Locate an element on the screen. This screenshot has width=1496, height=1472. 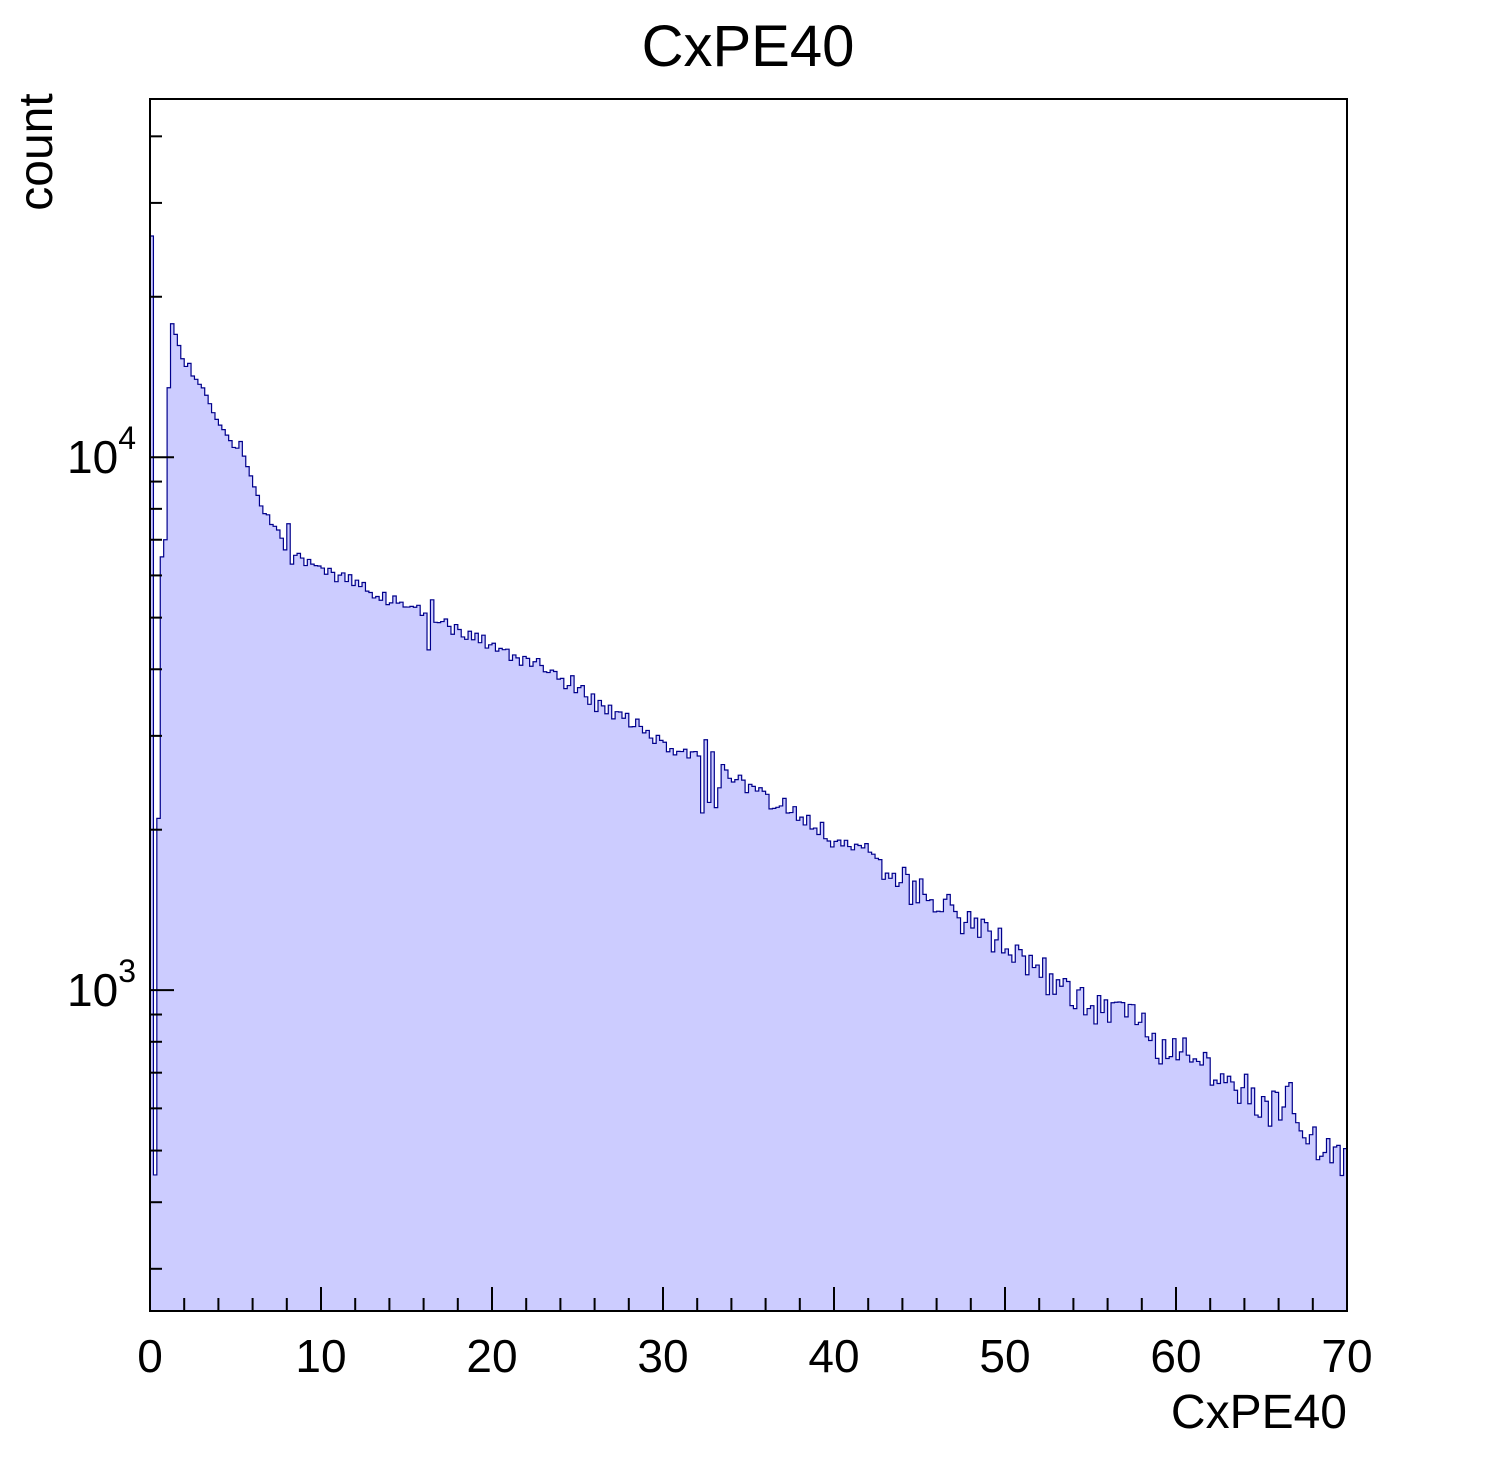
x-tick-label: 60 is located at coordinates (1175, 1356).